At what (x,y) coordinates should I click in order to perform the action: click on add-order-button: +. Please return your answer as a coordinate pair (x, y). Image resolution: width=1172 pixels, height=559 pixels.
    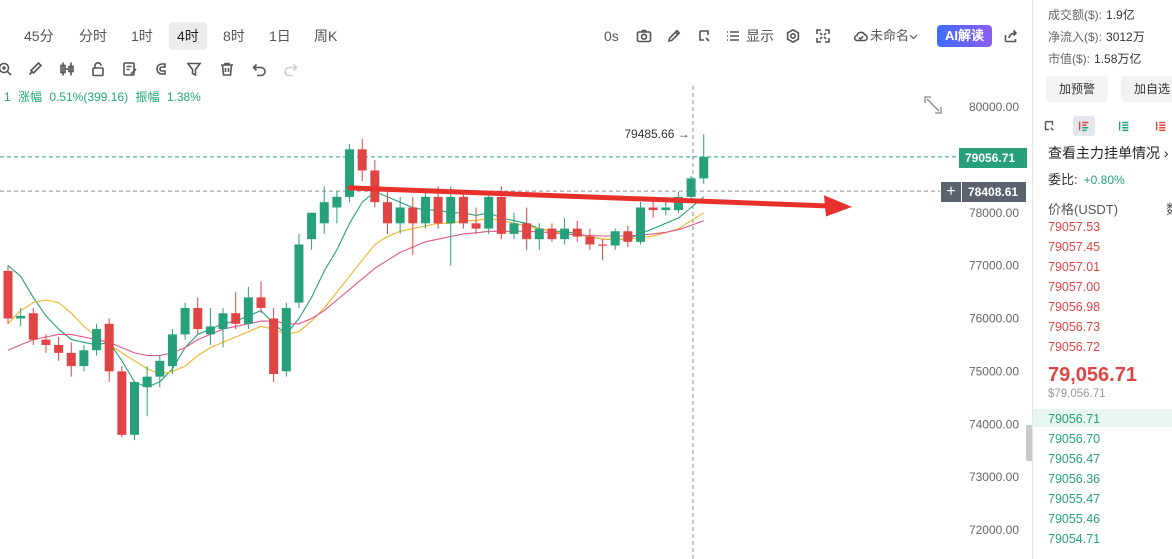
    Looking at the image, I should click on (951, 192).